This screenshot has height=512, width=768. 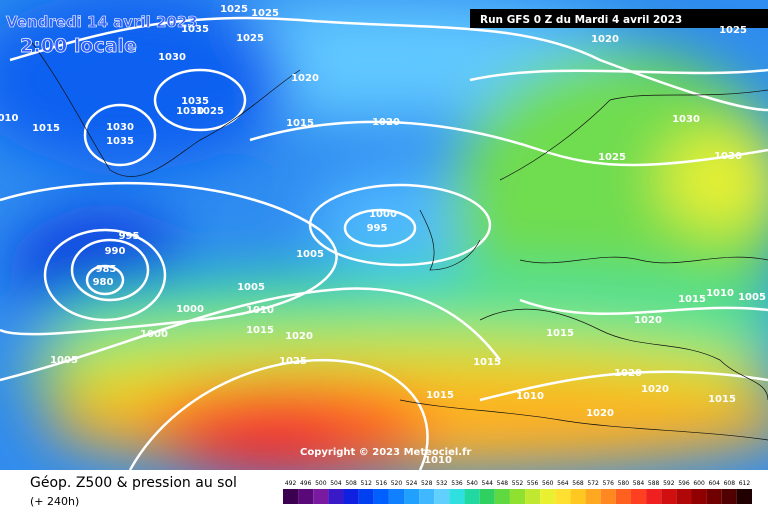 I want to click on scale-label: 564, so click(x=563, y=483).